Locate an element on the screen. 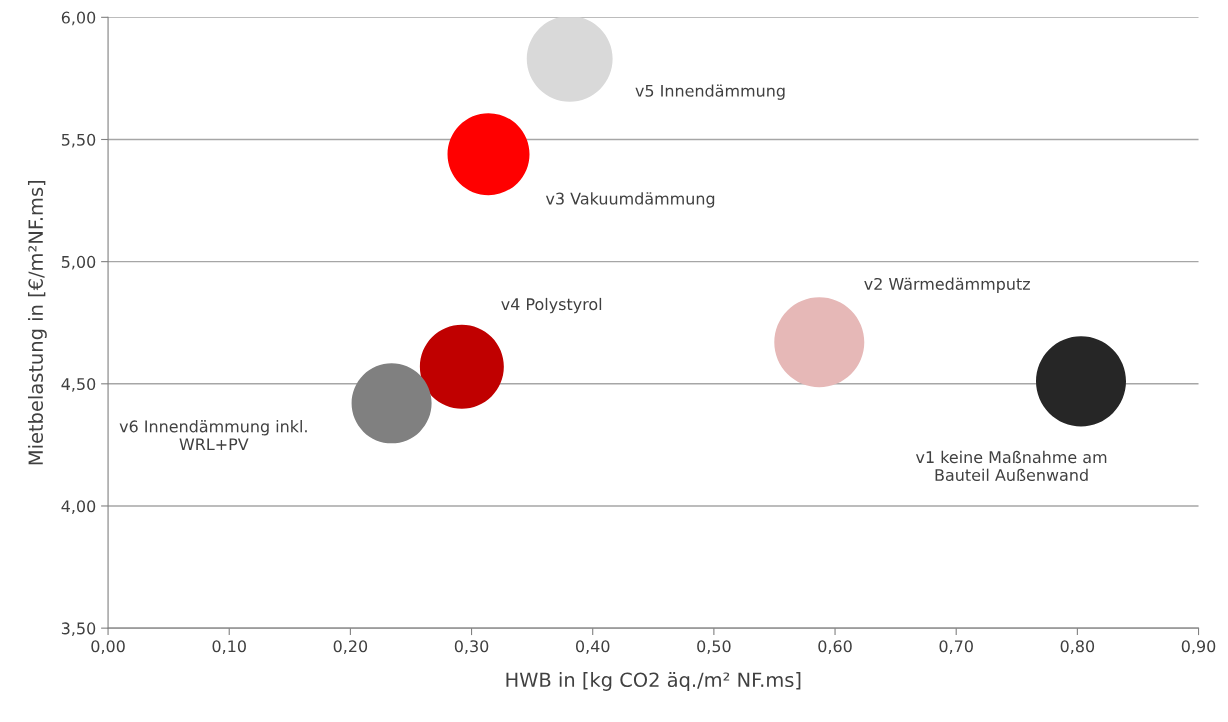  x-tick-label: 0,50 is located at coordinates (714, 647).